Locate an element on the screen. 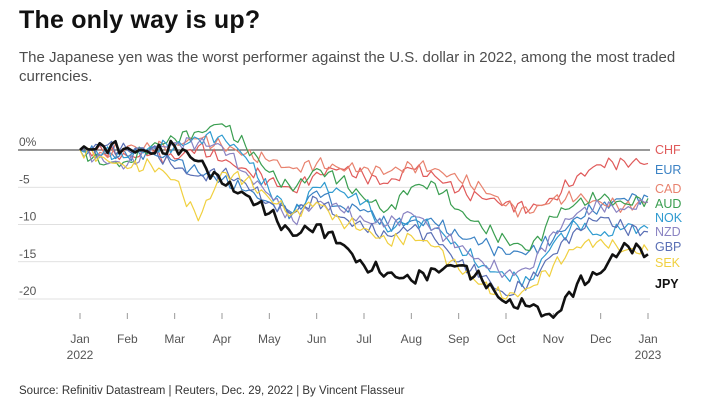 The width and height of the screenshot is (701, 410). legend-label-cad: CAD is located at coordinates (668, 189).